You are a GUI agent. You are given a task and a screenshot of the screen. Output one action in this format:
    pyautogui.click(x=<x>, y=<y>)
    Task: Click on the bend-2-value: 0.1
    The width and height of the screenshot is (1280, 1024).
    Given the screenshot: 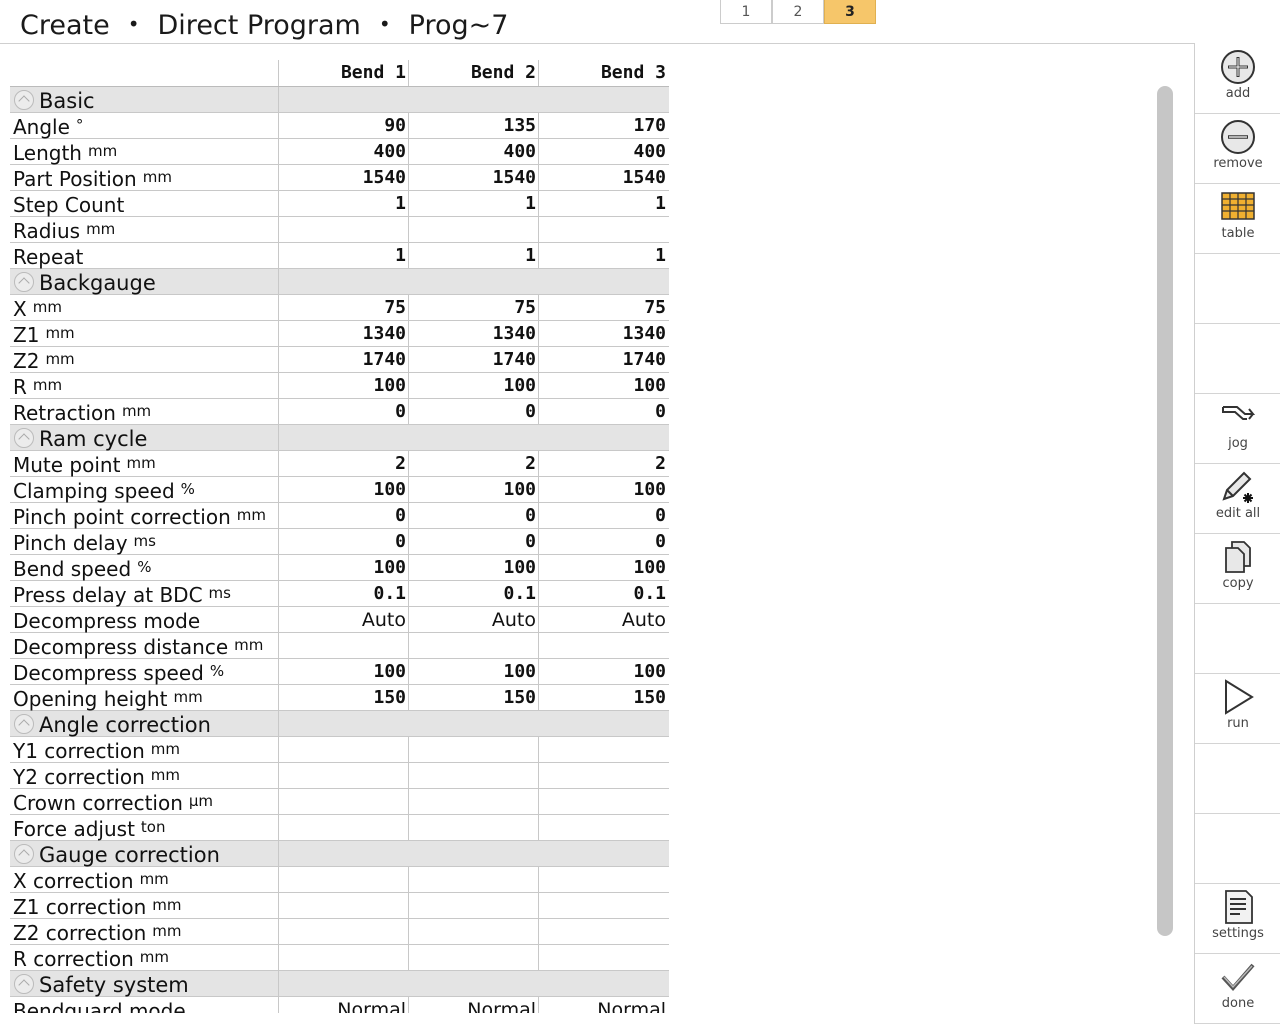 What is the action you would take?
    pyautogui.click(x=519, y=593)
    